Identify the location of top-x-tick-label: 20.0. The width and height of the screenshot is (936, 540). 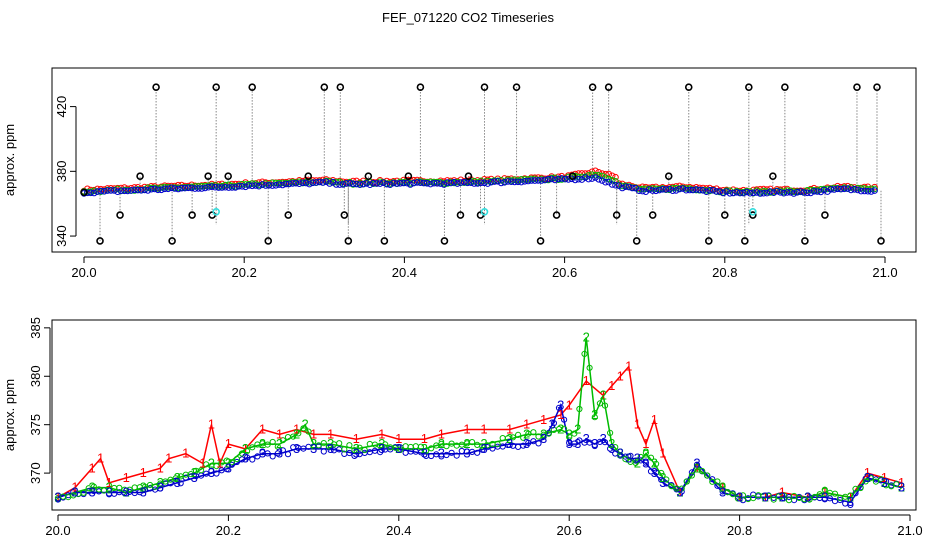
(83, 272).